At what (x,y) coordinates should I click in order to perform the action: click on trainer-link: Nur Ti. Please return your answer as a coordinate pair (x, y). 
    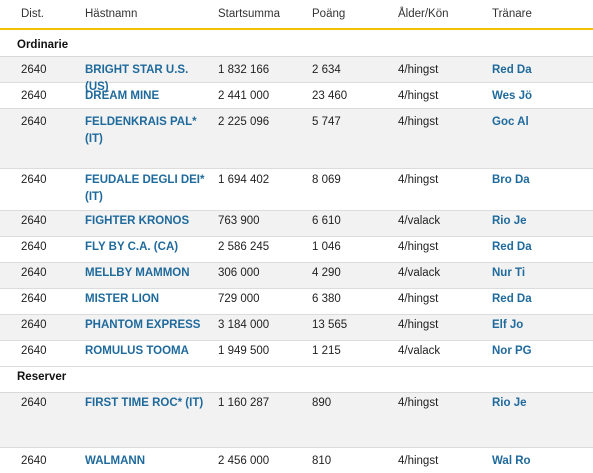
    Looking at the image, I should click on (509, 273).